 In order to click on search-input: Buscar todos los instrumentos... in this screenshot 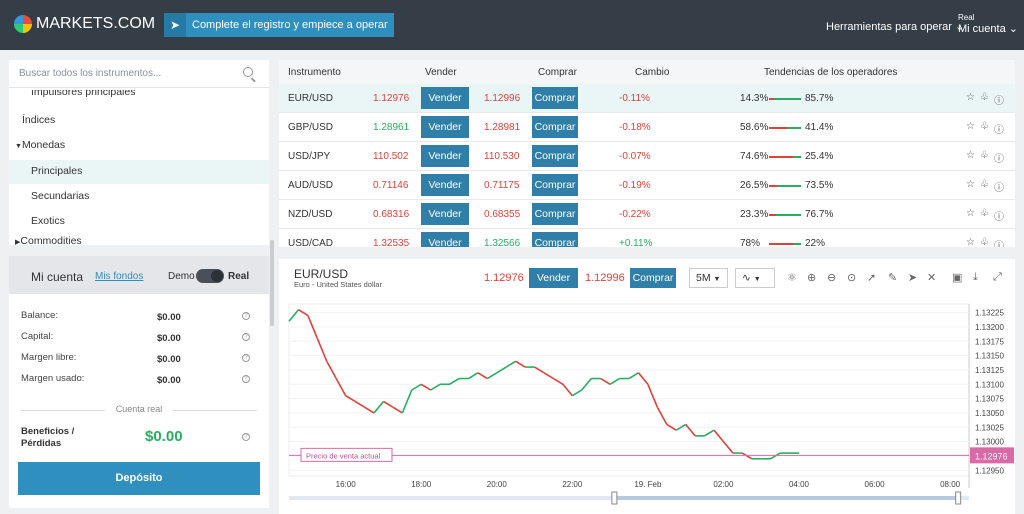, I will do `click(139, 74)`.